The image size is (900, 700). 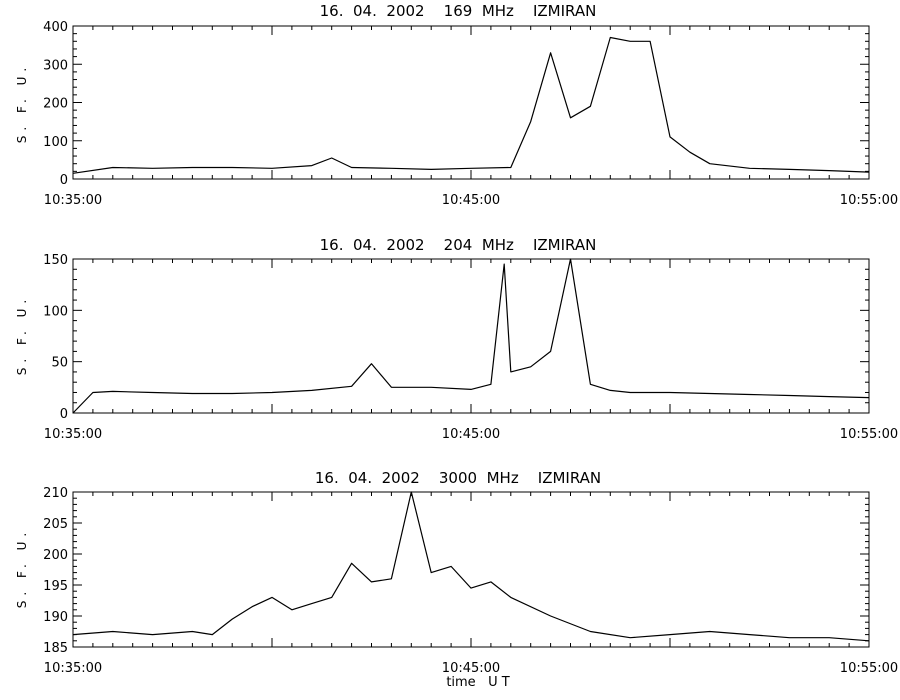 I want to click on chart-title-3000mhz: 16. 04. 2002 3000 MHz IZMIRAN, so click(x=458, y=478).